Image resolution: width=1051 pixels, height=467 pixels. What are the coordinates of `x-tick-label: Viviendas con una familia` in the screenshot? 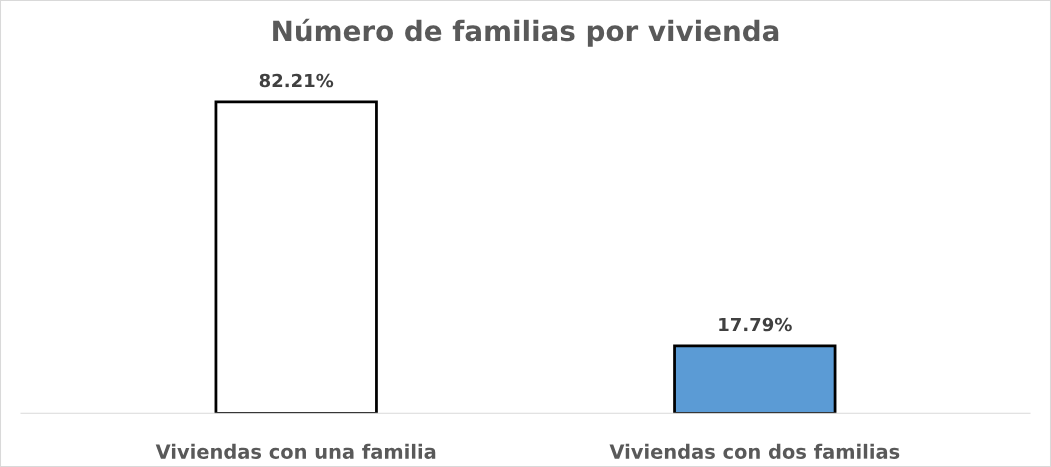 It's located at (295, 451).